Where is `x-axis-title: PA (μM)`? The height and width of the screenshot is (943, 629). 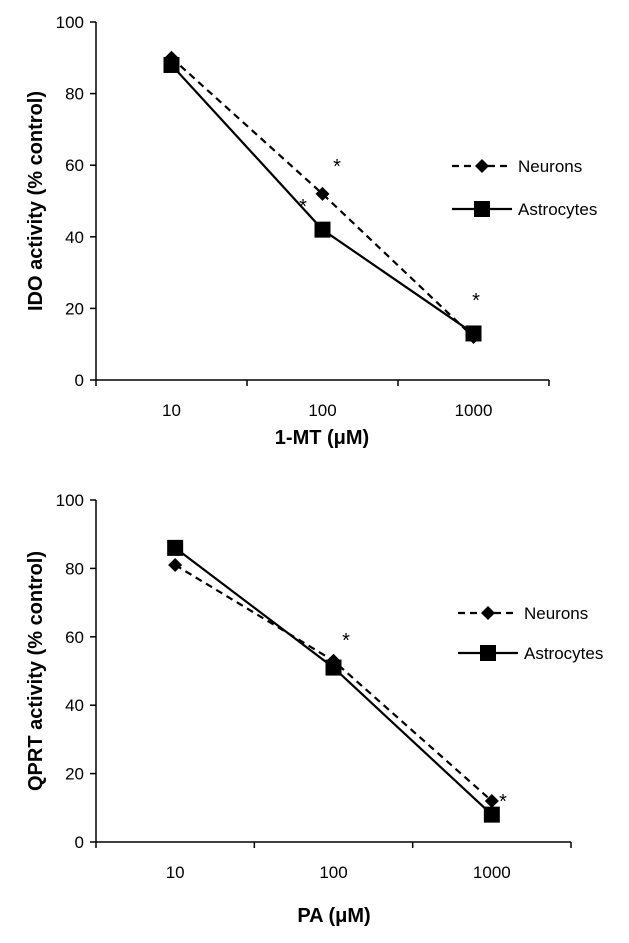 x-axis-title: PA (μM) is located at coordinates (333, 916).